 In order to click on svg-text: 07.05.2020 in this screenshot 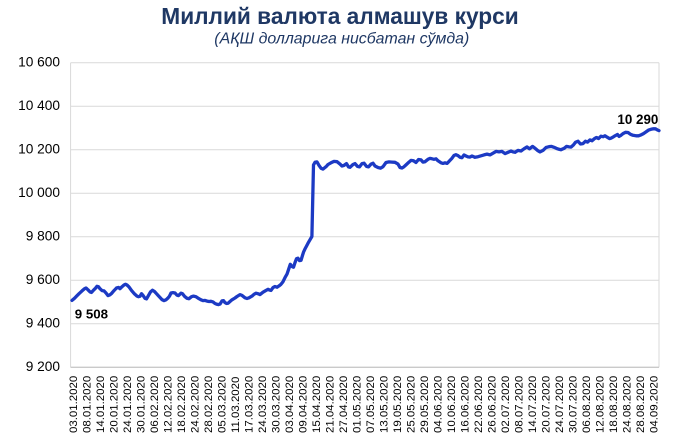, I will do `click(371, 404)`.